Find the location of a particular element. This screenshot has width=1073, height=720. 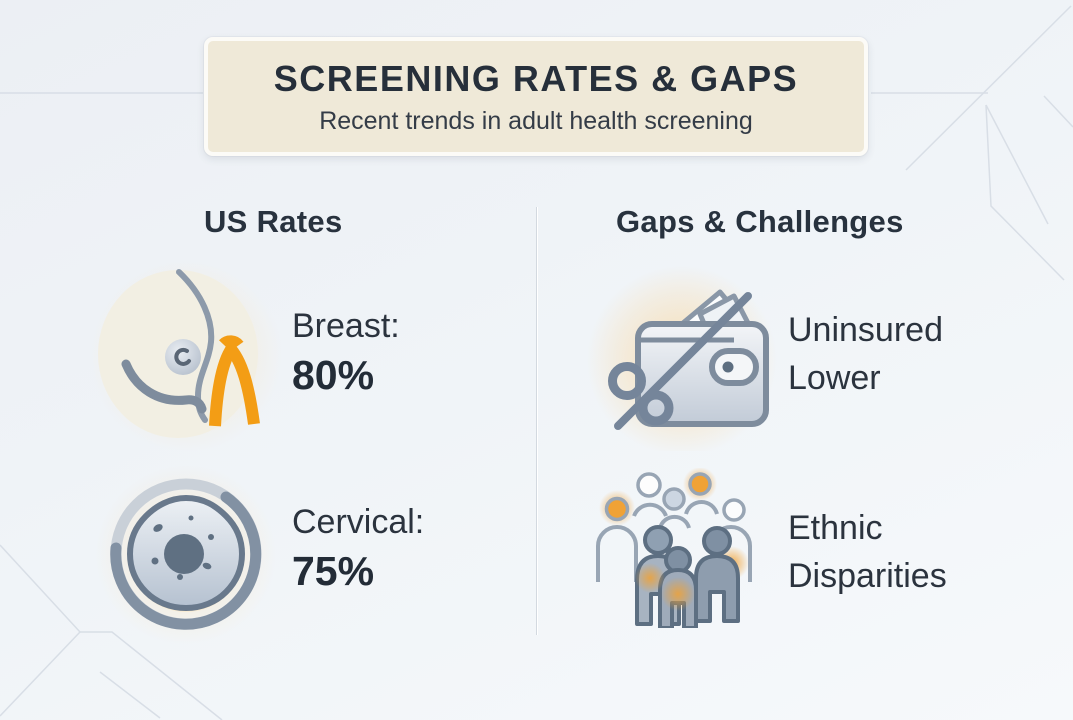

wallet-percent-icon is located at coordinates (682, 361).